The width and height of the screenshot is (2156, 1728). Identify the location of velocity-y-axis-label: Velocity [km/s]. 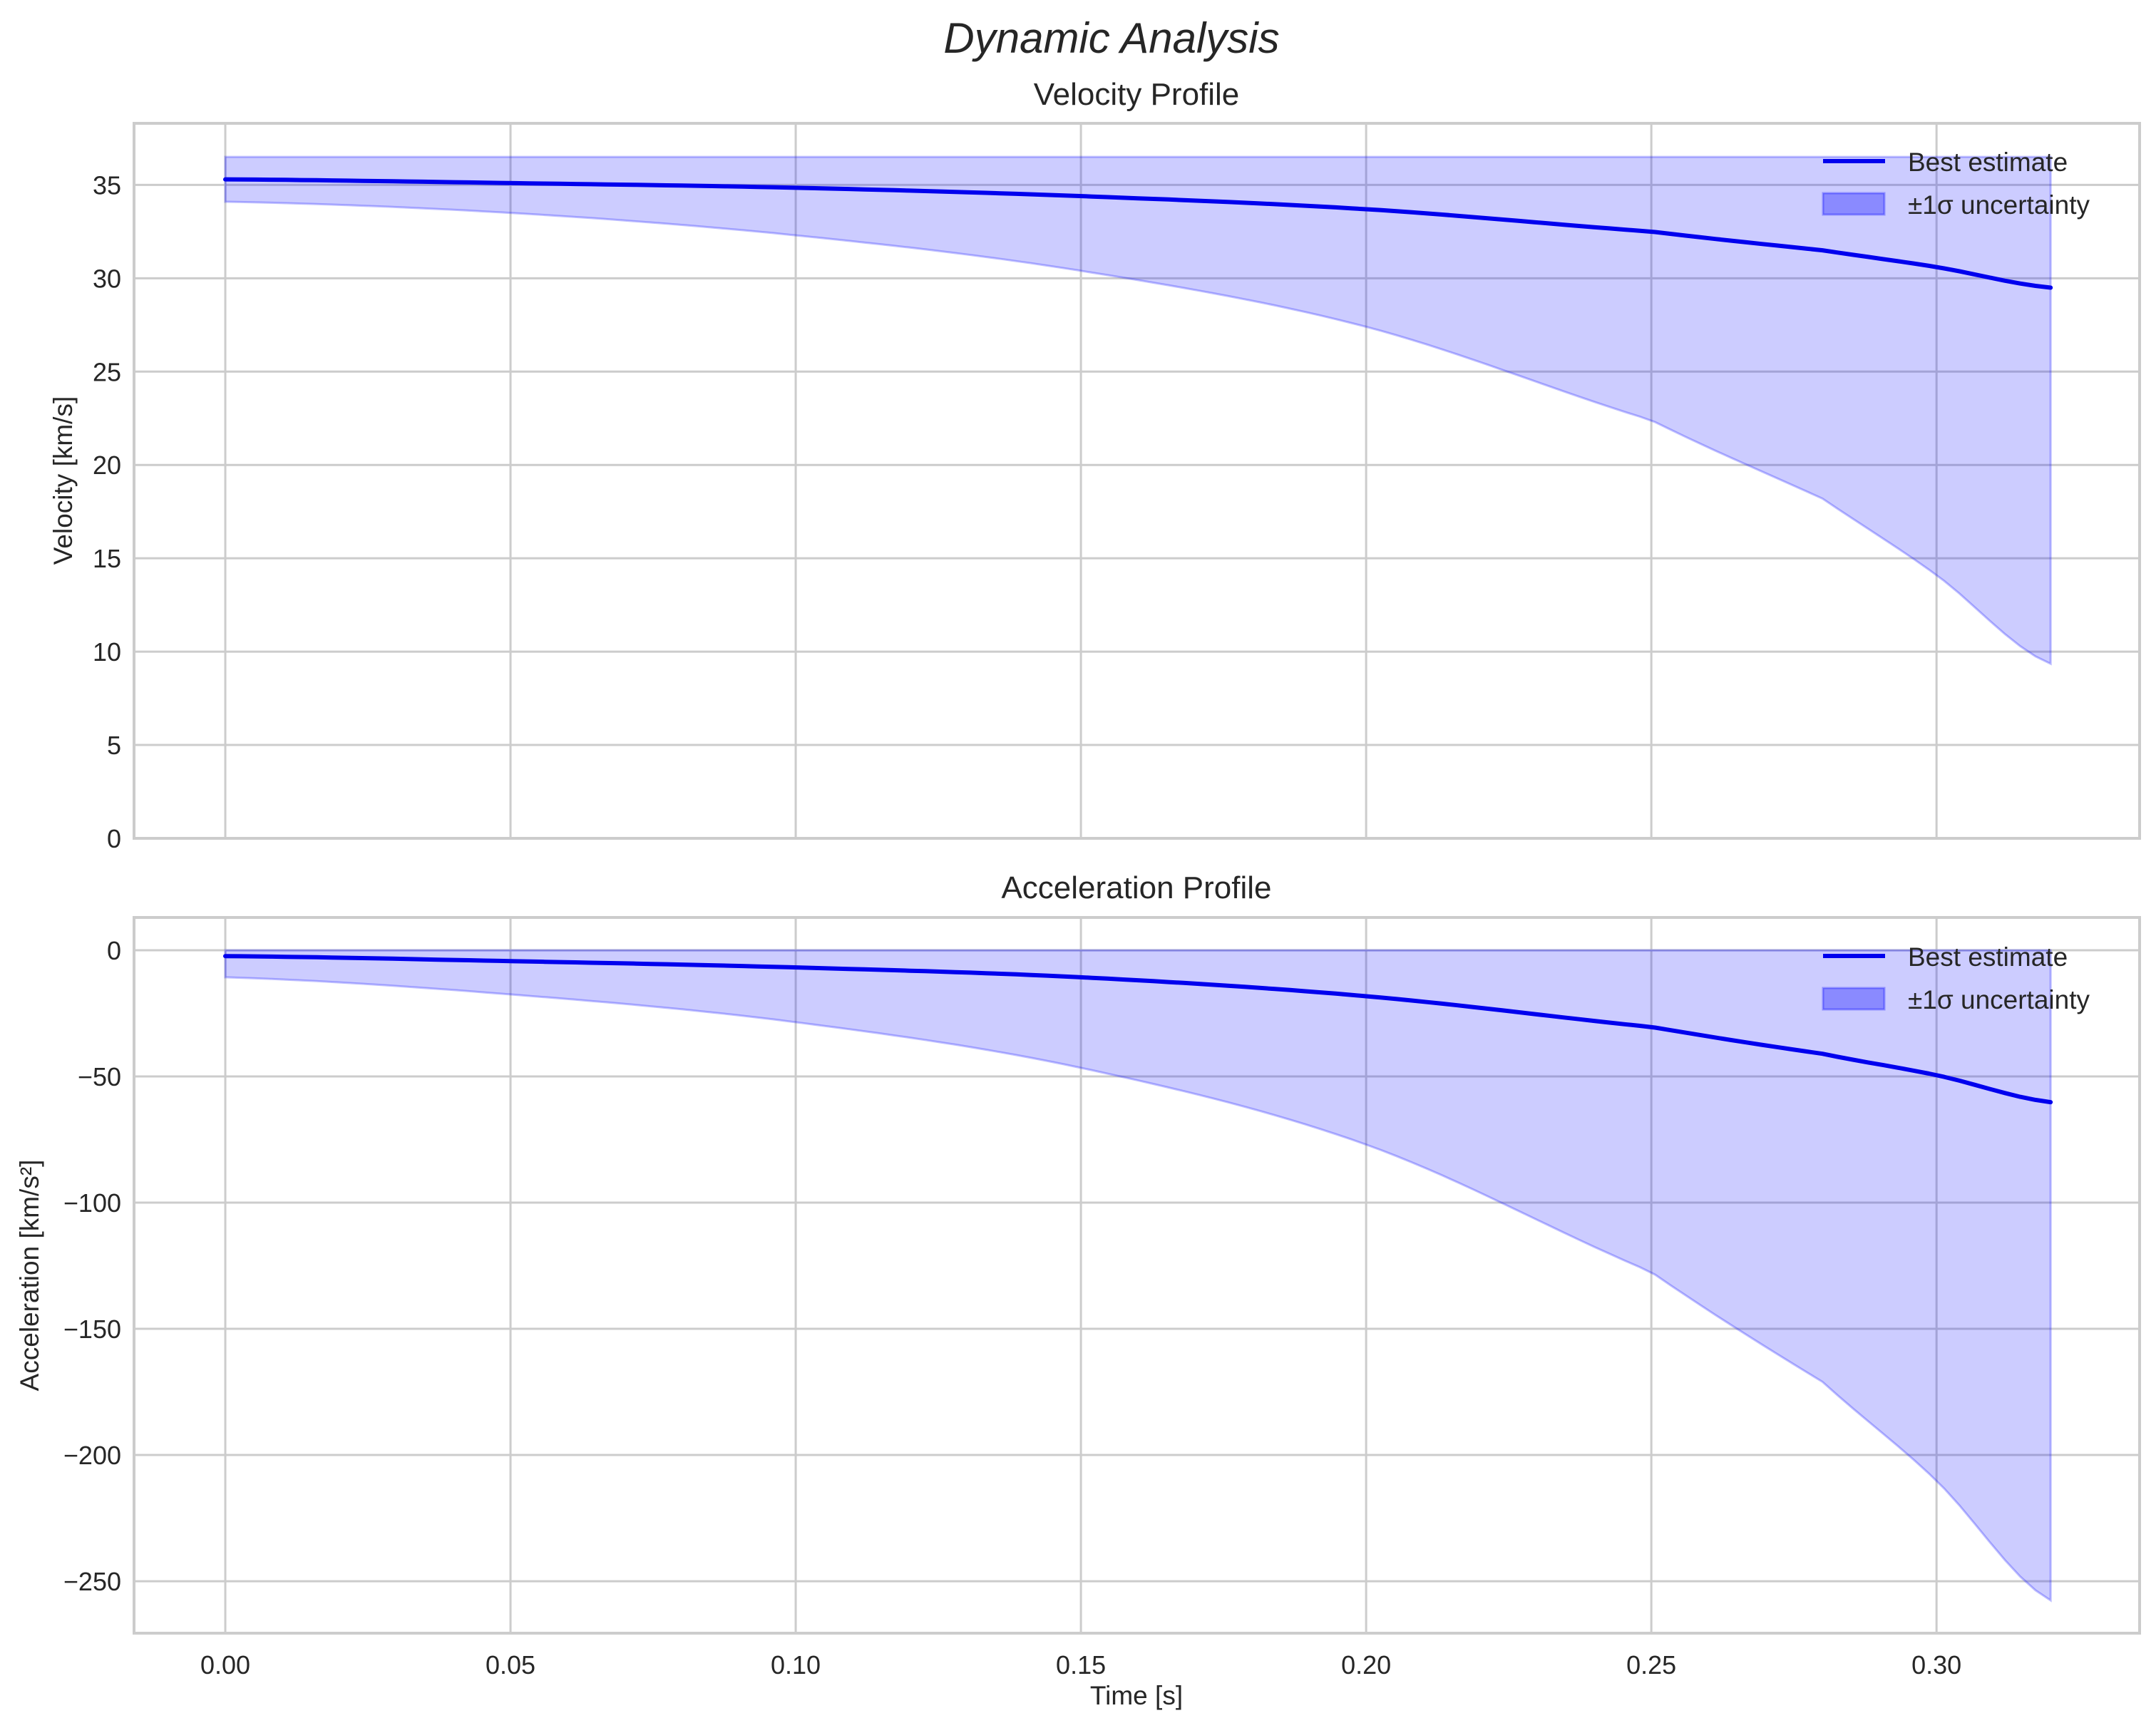
(63, 480).